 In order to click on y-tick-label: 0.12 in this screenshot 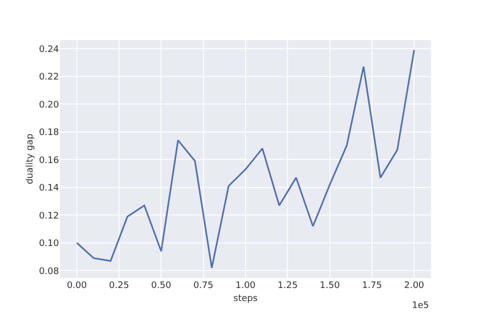, I will do `click(48, 216)`.